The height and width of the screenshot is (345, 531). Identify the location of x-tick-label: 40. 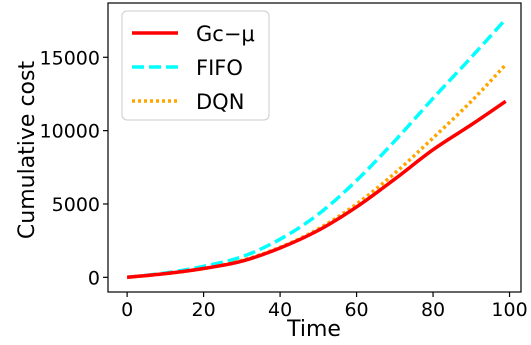
(280, 310).